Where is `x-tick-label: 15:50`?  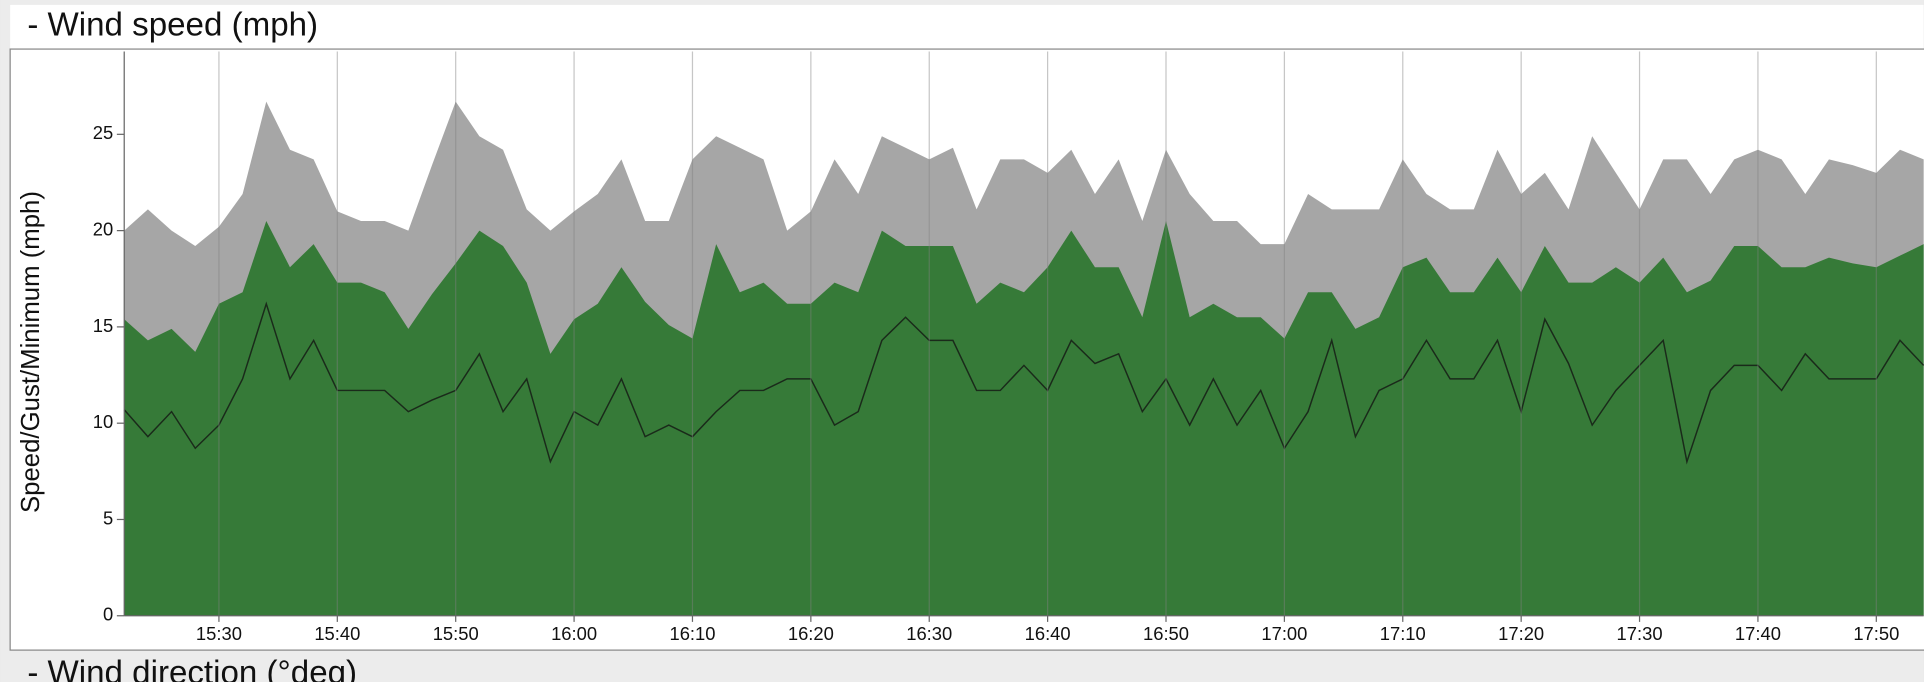 x-tick-label: 15:50 is located at coordinates (456, 633).